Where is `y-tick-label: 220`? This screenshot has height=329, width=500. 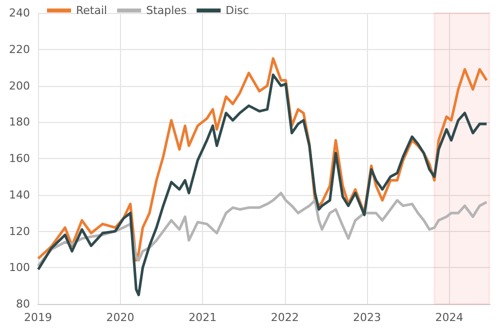 y-tick-label: 220 is located at coordinates (19, 49).